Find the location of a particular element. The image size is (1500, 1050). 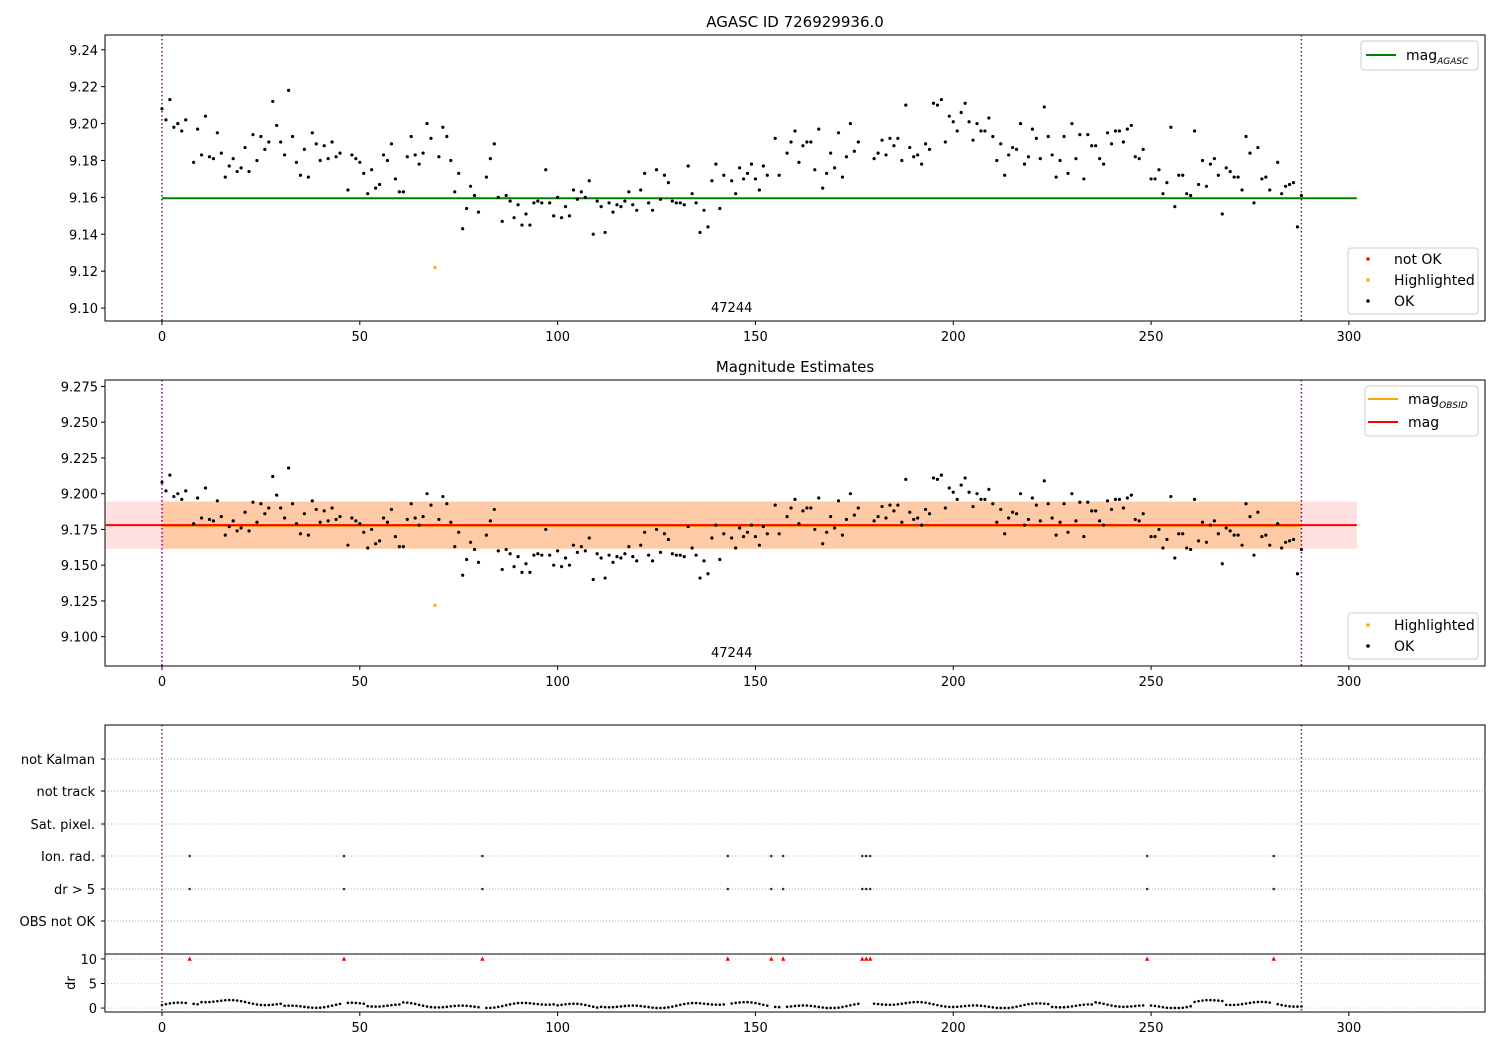

dr-clipped-marker is located at coordinates (771, 958).